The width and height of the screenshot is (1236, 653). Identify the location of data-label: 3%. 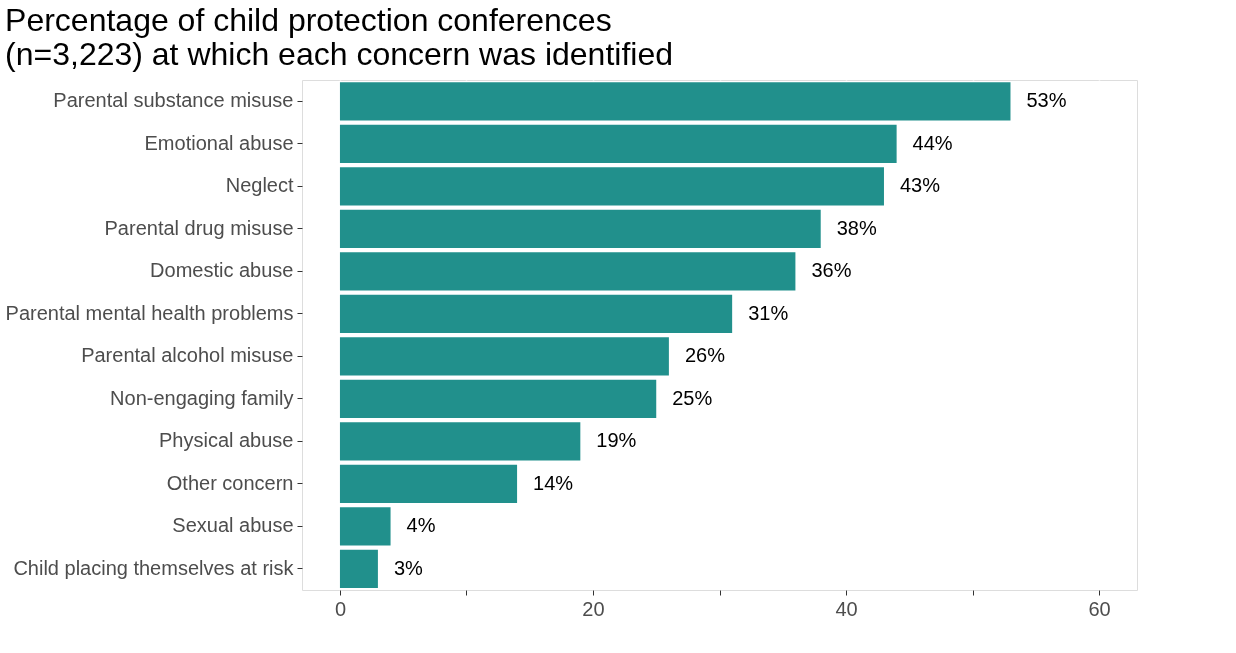
(408, 567).